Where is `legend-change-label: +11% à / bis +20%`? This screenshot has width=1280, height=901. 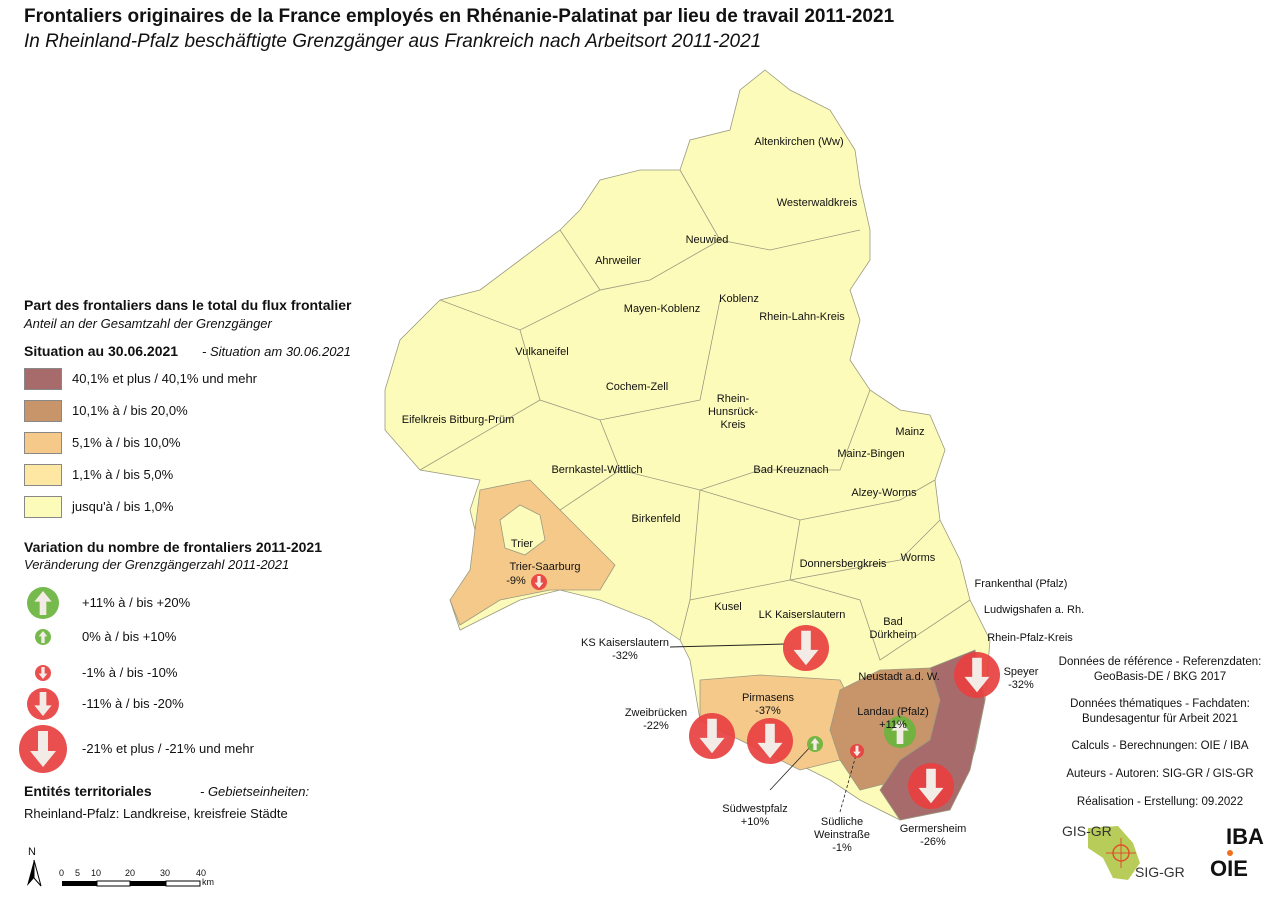
legend-change-label: +11% à / bis +20% is located at coordinates (136, 602).